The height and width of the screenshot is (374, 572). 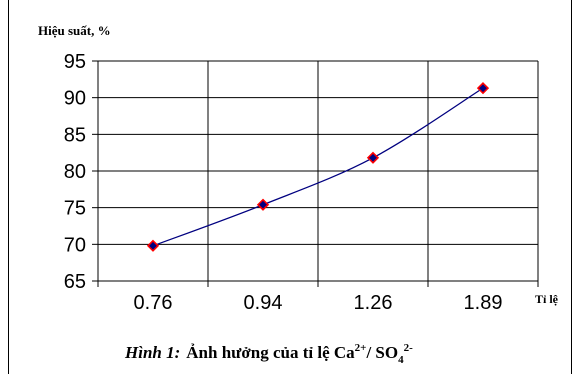 What do you see at coordinates (75, 245) in the screenshot?
I see `y-tick-label: 70` at bounding box center [75, 245].